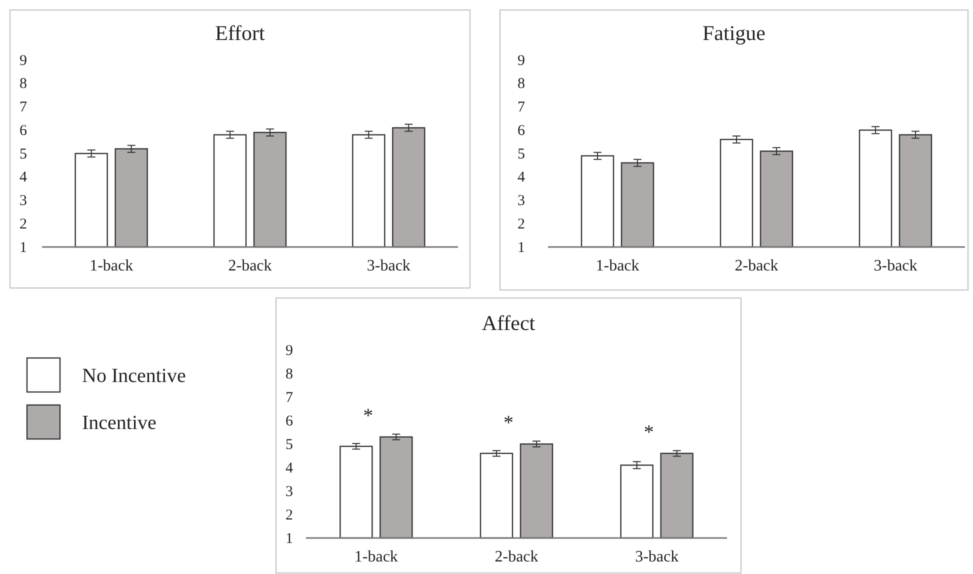 This screenshot has height=574, width=973. What do you see at coordinates (240, 33) in the screenshot?
I see `chart-title: Effort` at bounding box center [240, 33].